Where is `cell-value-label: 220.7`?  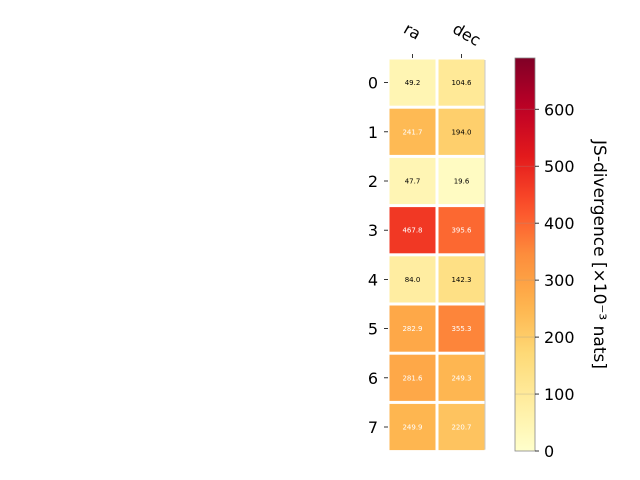 cell-value-label: 220.7 is located at coordinates (461, 428).